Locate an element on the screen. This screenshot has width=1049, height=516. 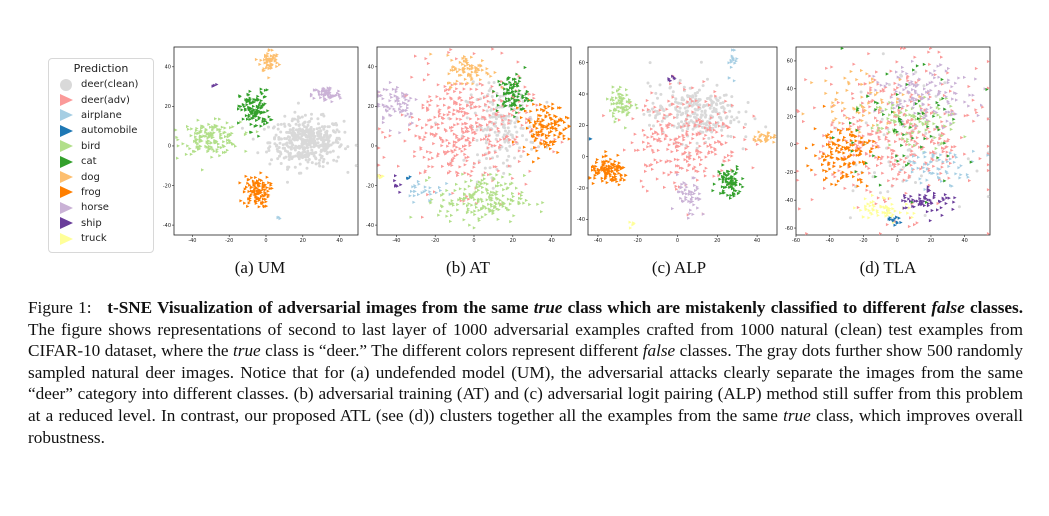
circle-marker-icon is located at coordinates (66, 84).